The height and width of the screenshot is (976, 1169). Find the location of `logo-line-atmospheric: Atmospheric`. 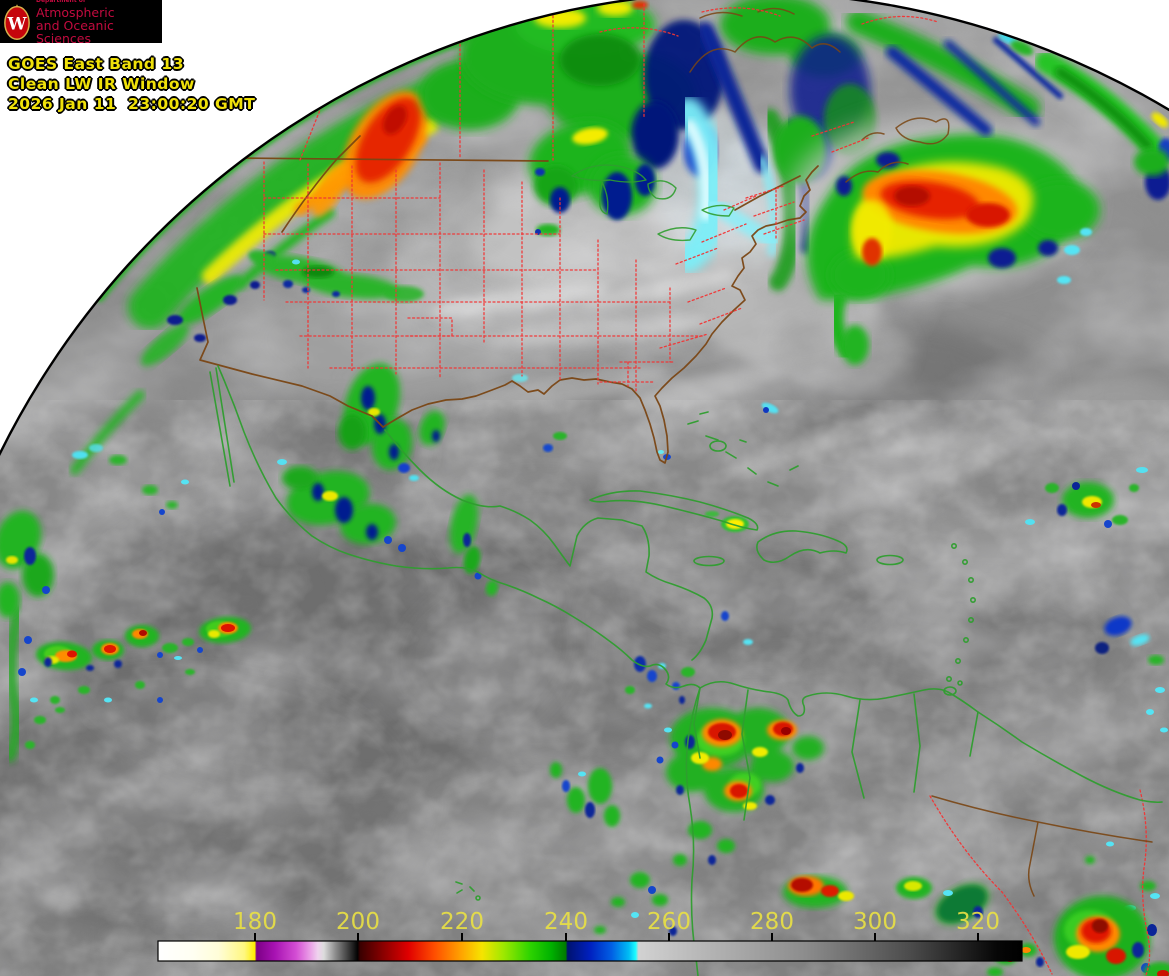

logo-line-atmospheric: Atmospheric is located at coordinates (75, 12).